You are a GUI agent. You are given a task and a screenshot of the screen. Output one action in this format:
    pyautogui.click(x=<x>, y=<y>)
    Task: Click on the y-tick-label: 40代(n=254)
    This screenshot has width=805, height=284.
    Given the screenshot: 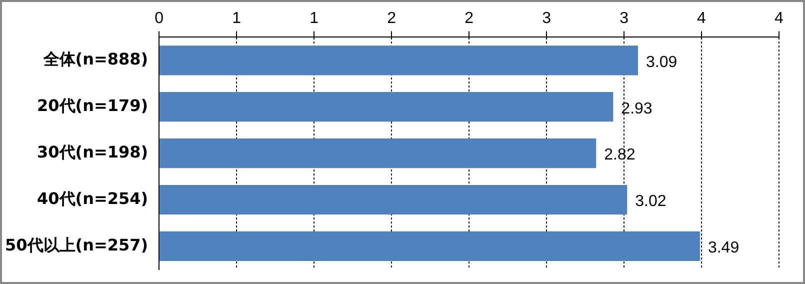 What is the action you would take?
    pyautogui.click(x=92, y=198)
    